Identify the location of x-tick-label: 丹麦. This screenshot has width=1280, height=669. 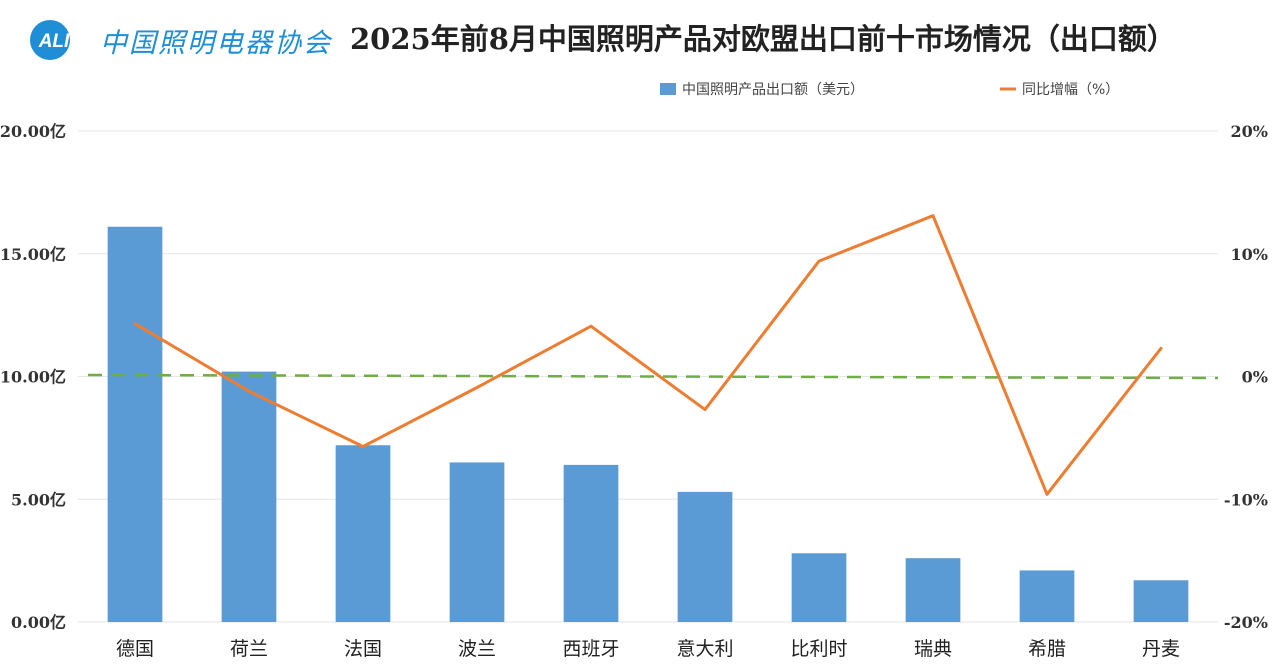
(1161, 649).